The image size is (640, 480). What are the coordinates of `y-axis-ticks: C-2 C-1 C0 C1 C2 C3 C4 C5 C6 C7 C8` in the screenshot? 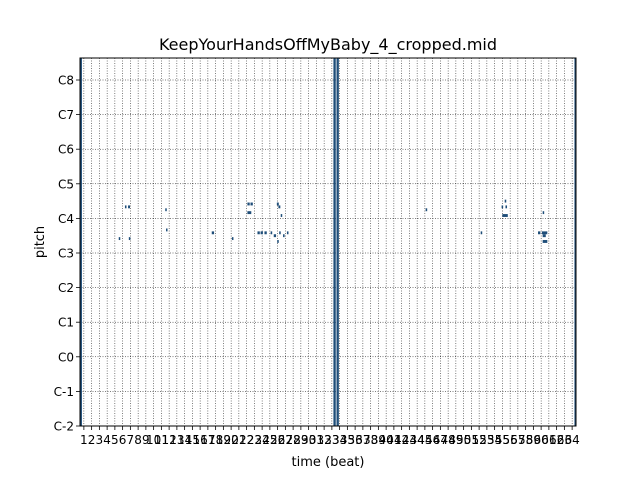 It's located at (67, 254).